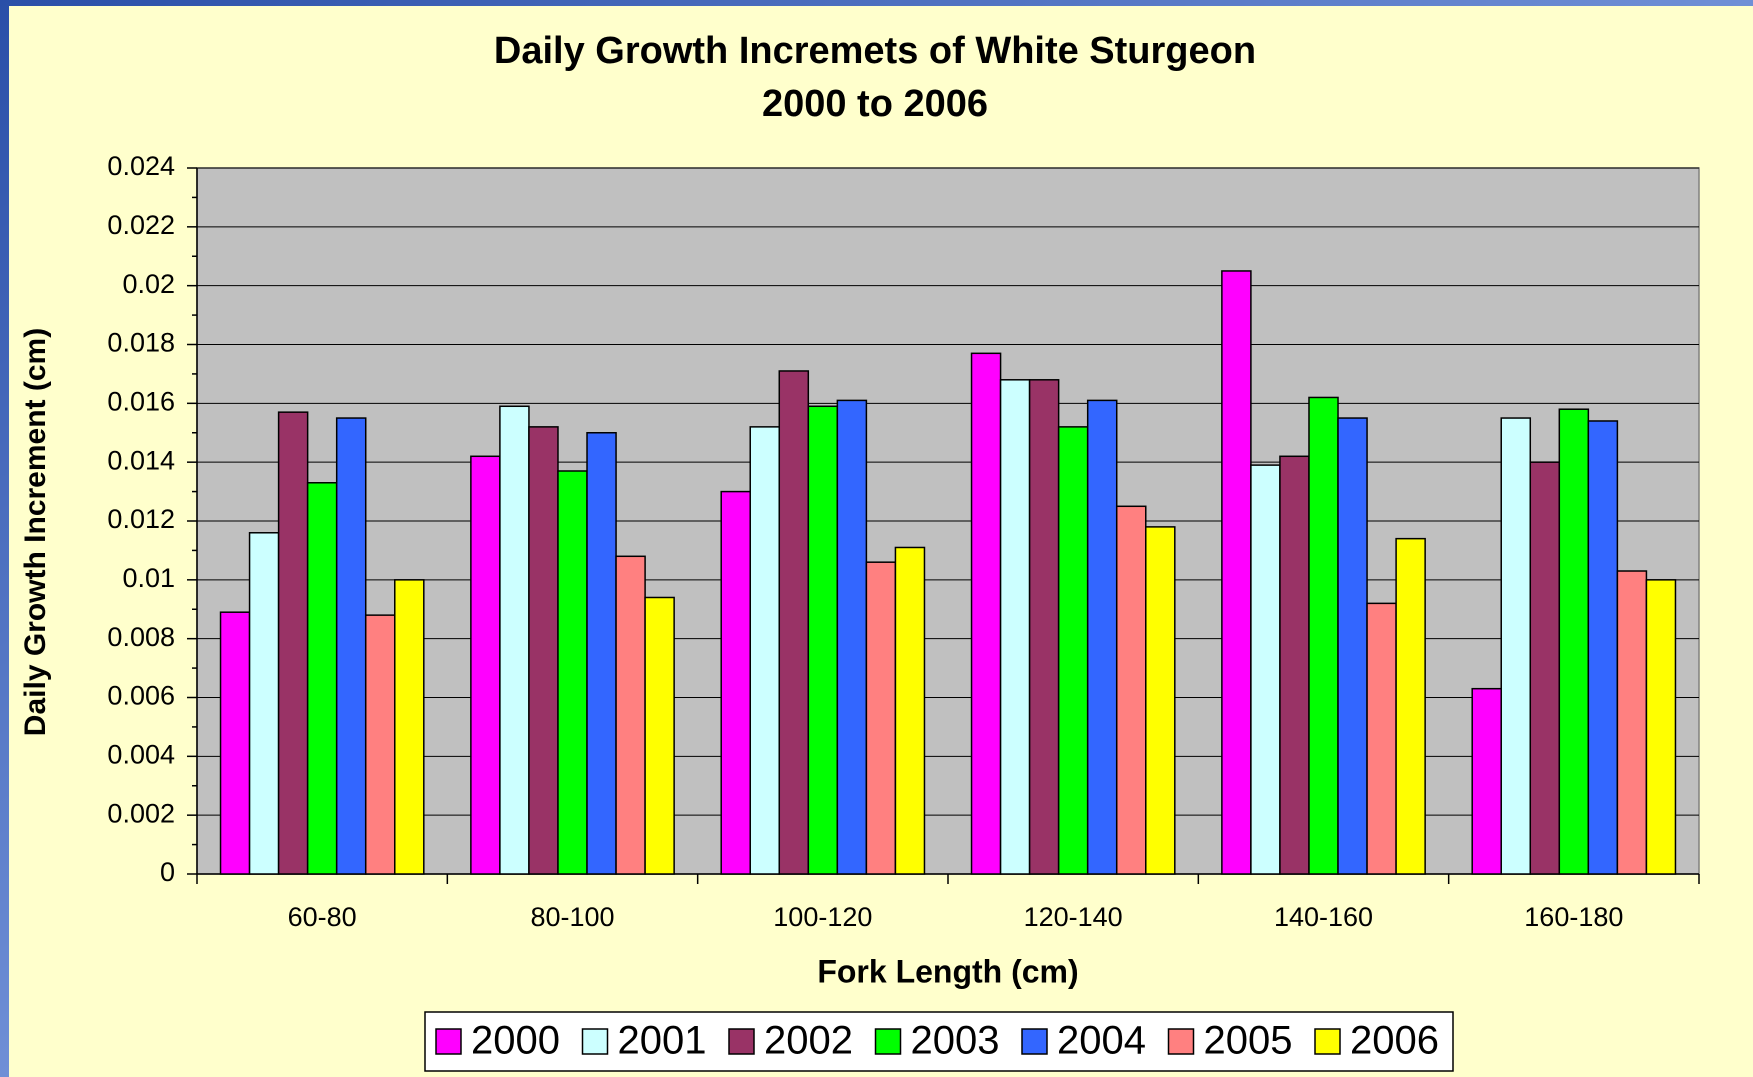 The height and width of the screenshot is (1077, 1753). What do you see at coordinates (662, 1041) in the screenshot?
I see `legend-label: 2001` at bounding box center [662, 1041].